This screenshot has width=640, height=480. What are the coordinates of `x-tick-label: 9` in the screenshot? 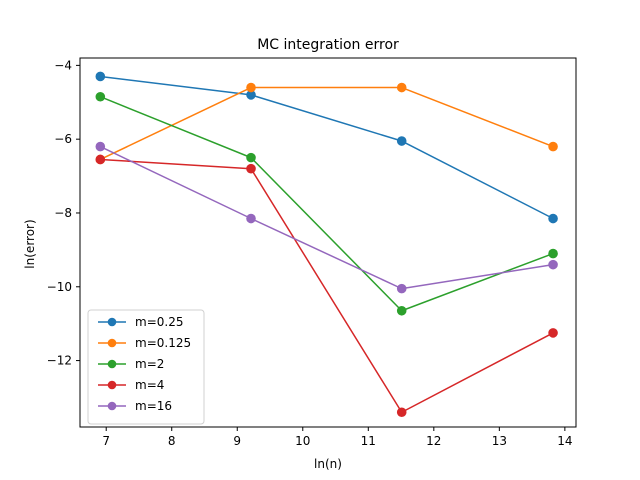 It's located at (237, 441).